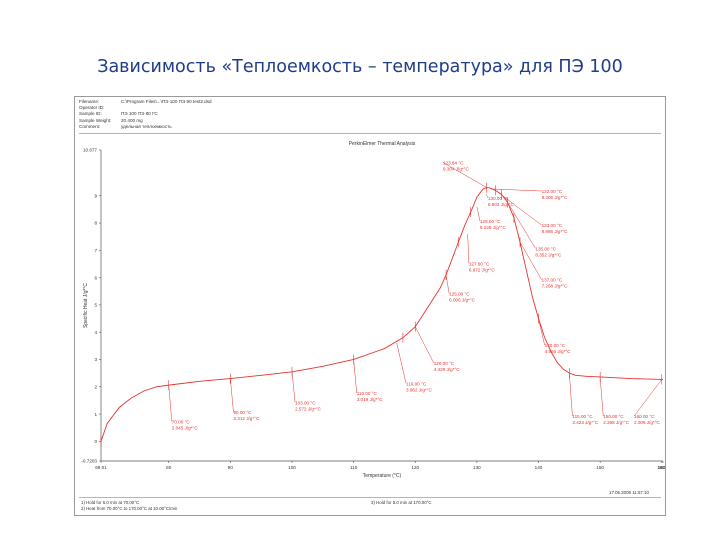 This screenshot has width=720, height=540. I want to click on annotation-temperature: 127.00 °C, so click(479, 263).